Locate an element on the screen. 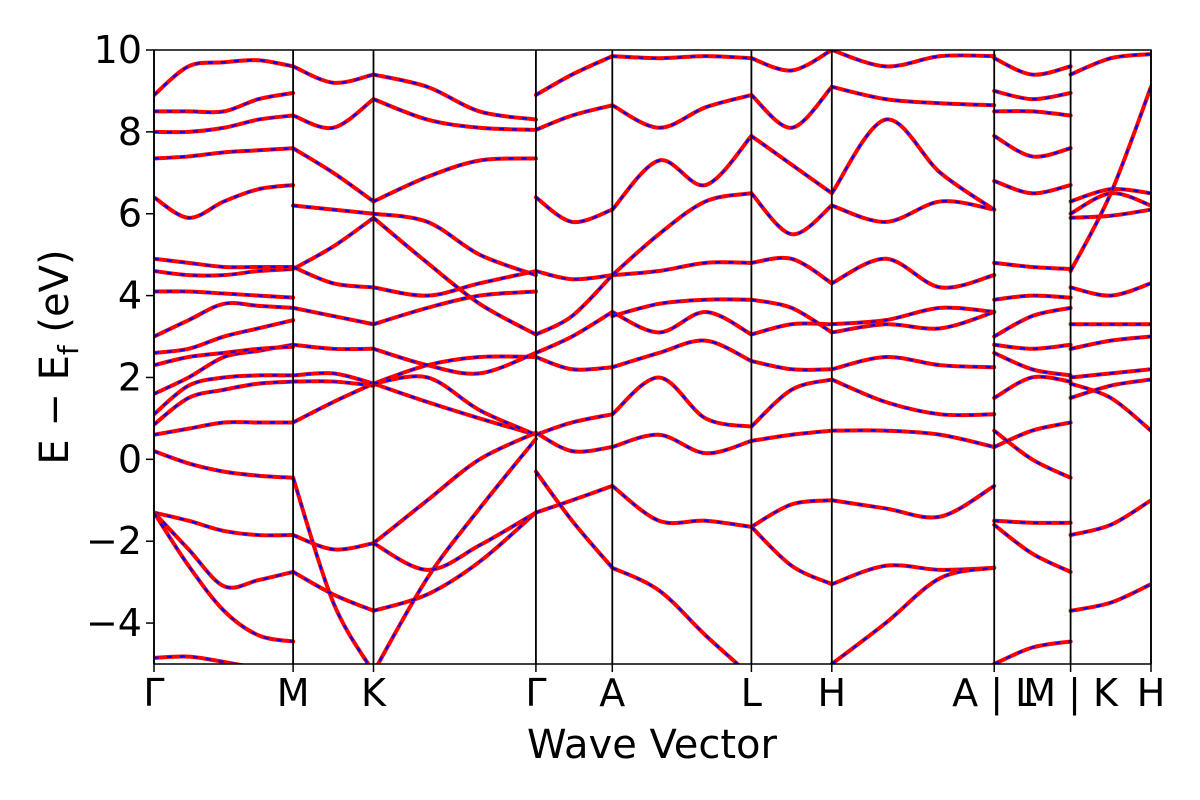 This screenshot has width=1200, height=800. band-117-wannier-line is located at coordinates (1110, 373).